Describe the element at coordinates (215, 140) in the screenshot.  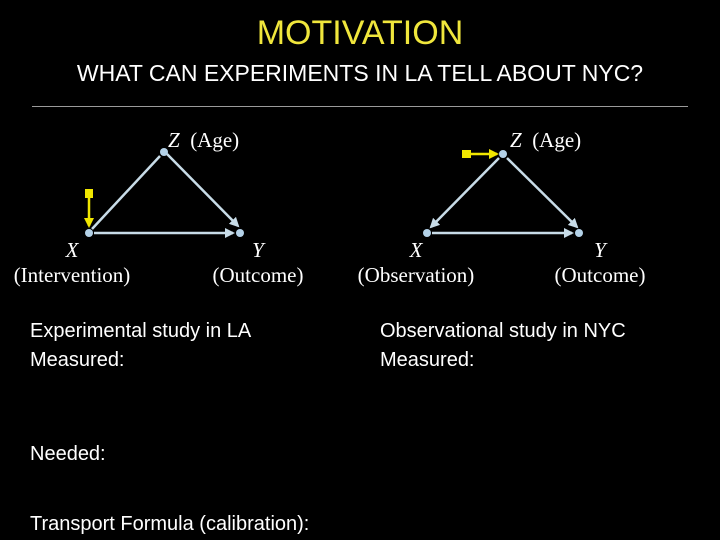
I see `left-z-desc: (Age)` at that location.